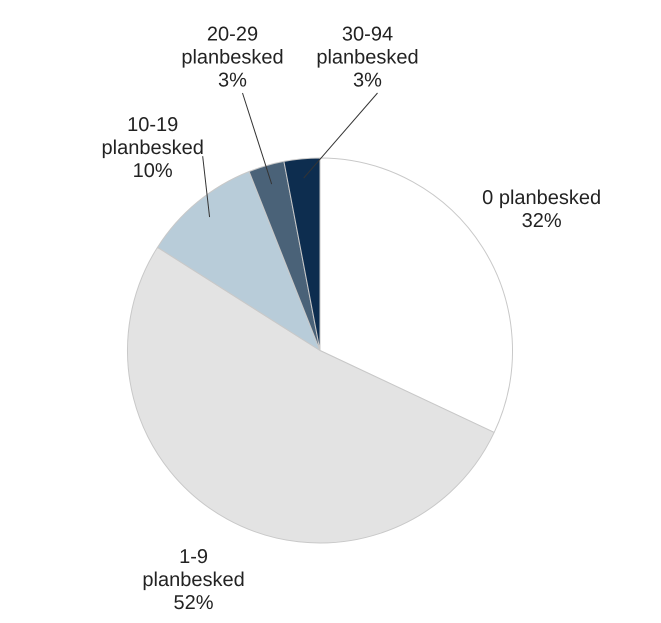  I want to click on slice-label: 30-94 planbesked, so click(367, 46).